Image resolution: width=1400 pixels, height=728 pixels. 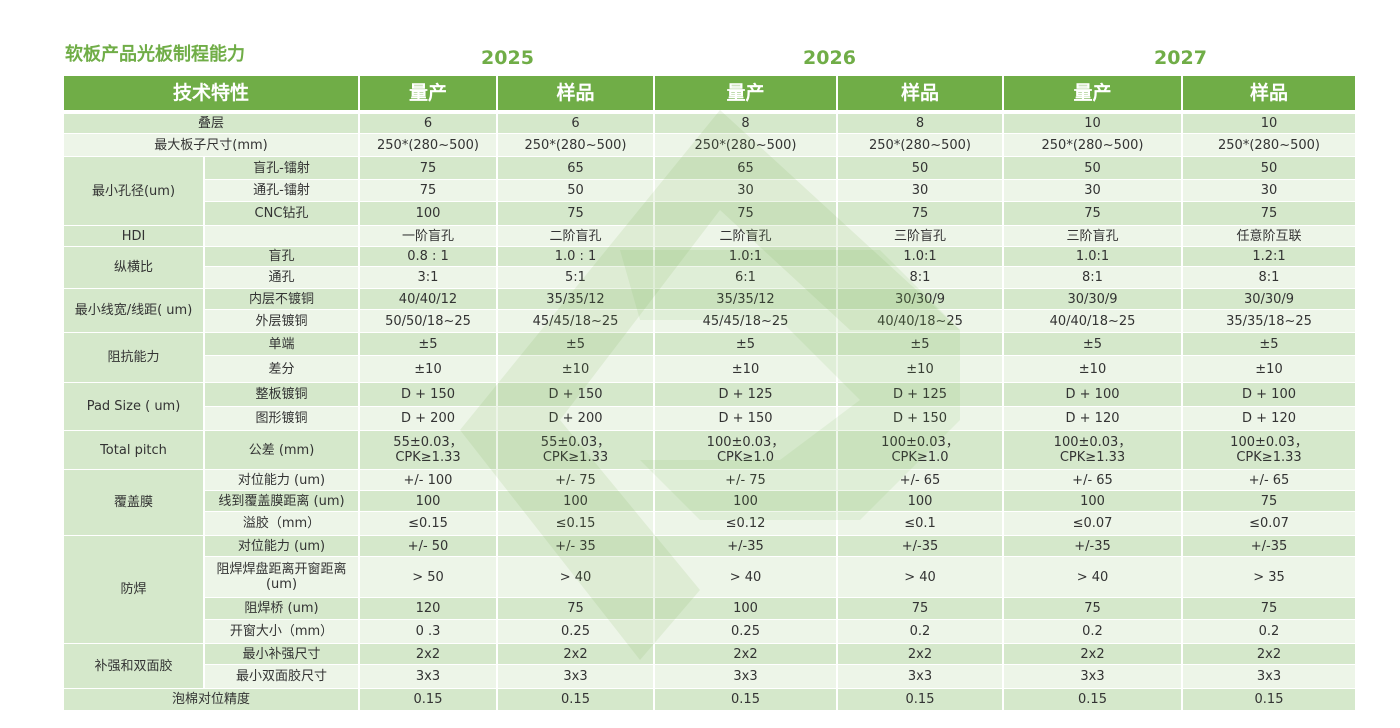 What do you see at coordinates (281, 190) in the screenshot?
I see `row-label: 通孔-镭射` at bounding box center [281, 190].